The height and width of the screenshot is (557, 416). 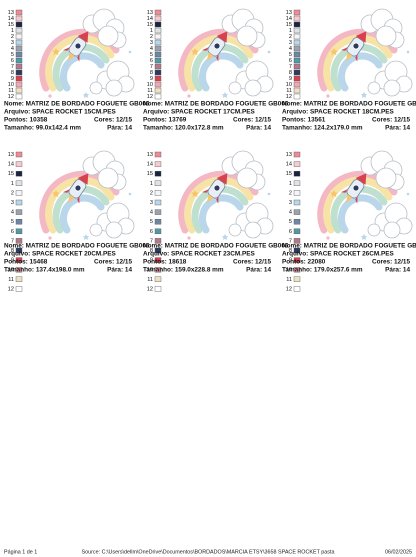 I want to click on stitch-count: Pontos: 13561, so click(x=304, y=120).